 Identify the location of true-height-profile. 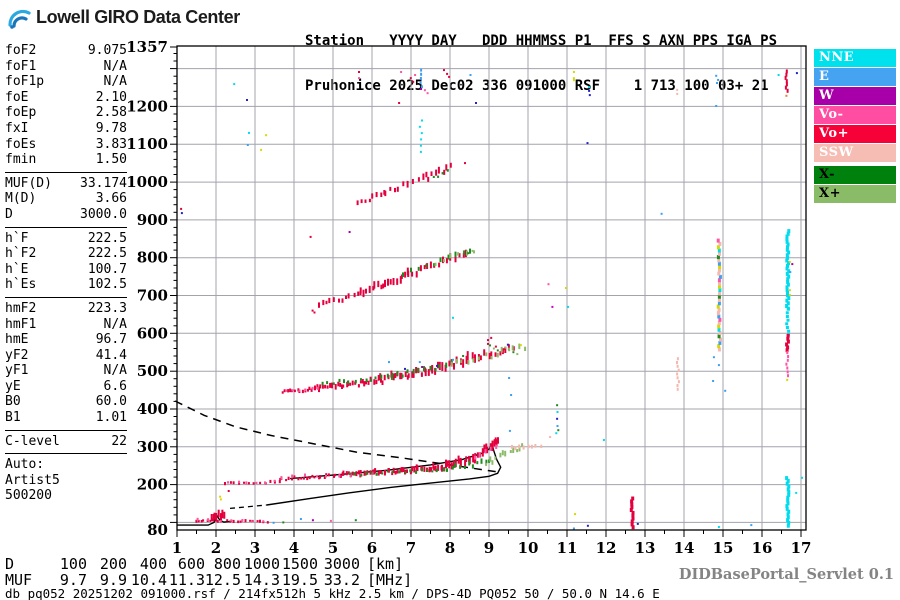
(384, 474).